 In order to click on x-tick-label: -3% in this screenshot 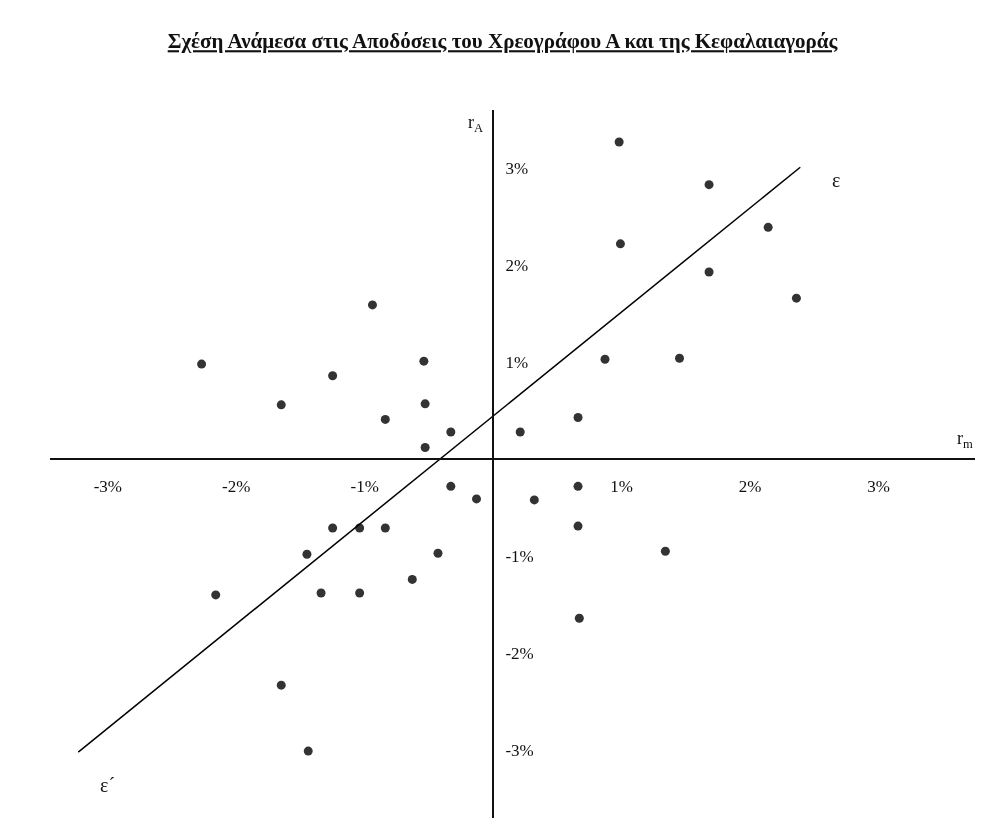, I will do `click(107, 487)`.